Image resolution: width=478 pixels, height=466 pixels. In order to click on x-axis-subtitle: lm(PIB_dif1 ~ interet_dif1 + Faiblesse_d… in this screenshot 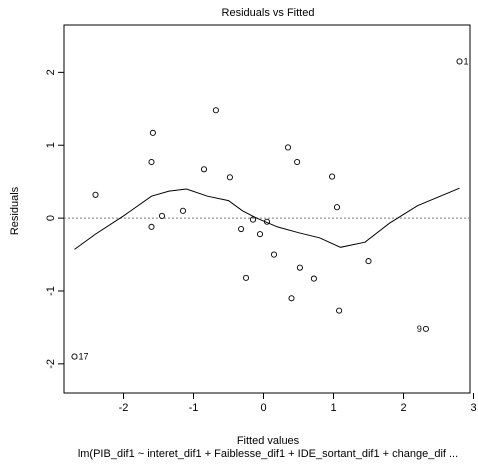, I will do `click(268, 454)`.